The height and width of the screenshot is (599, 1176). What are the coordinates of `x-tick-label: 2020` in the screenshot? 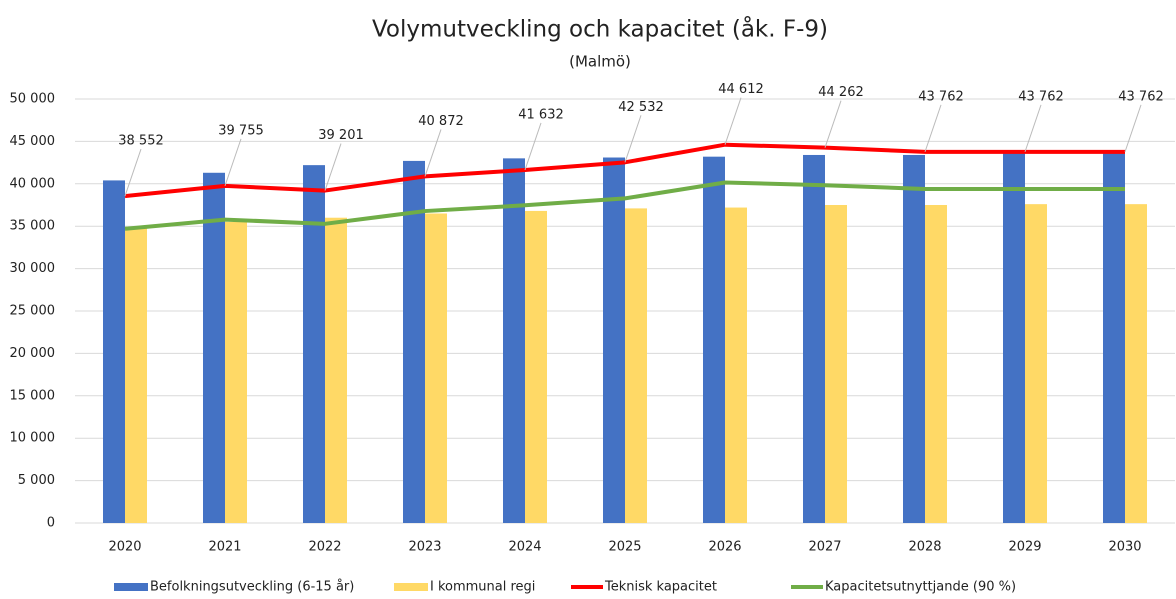 It's located at (124, 547).